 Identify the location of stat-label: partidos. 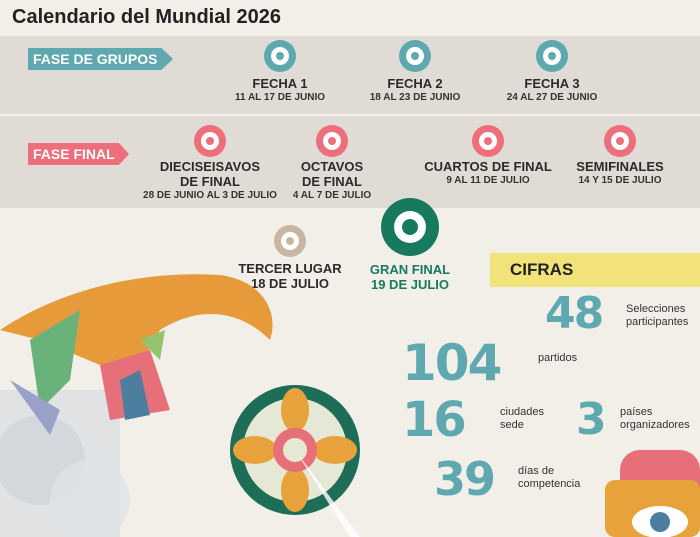
(558, 358).